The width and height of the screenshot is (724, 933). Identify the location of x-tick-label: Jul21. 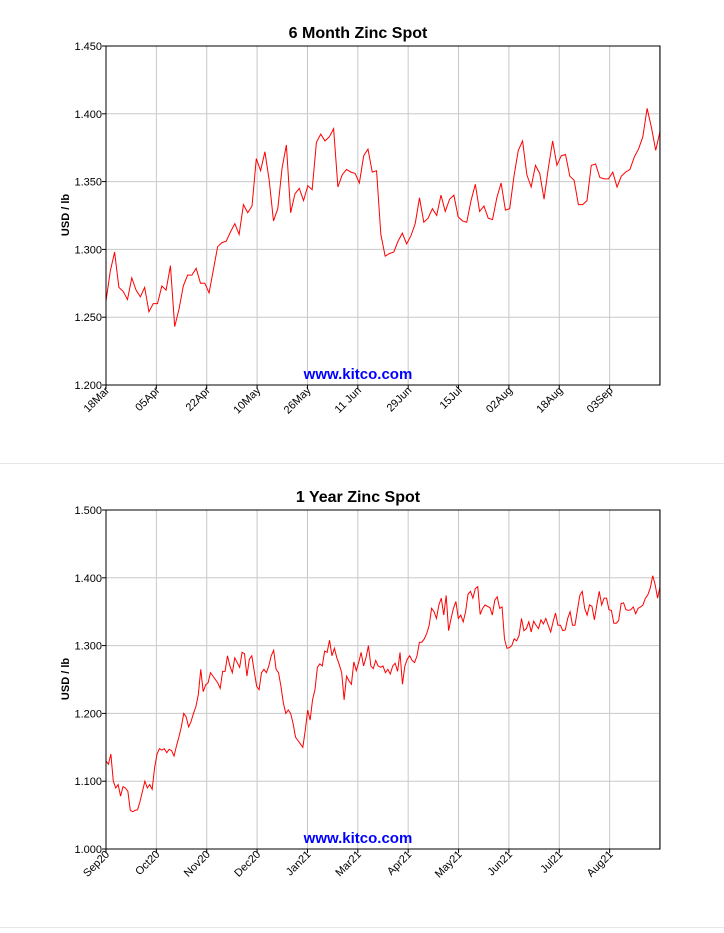
(551, 862).